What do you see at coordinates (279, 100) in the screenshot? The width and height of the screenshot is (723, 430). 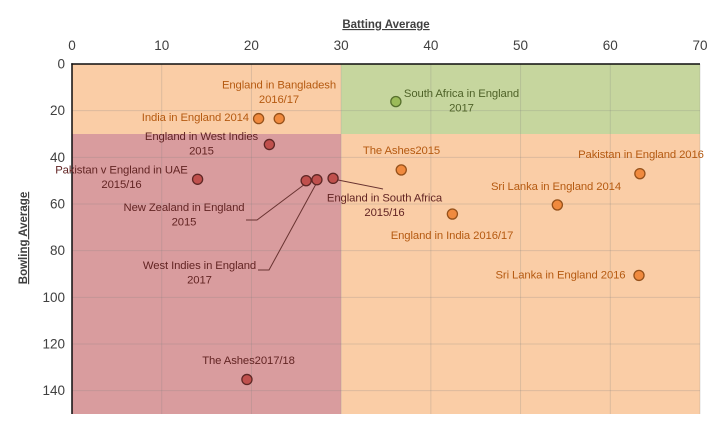 I see `label-line-england-in-bangladesh-2016-17-1: 2016/17` at bounding box center [279, 100].